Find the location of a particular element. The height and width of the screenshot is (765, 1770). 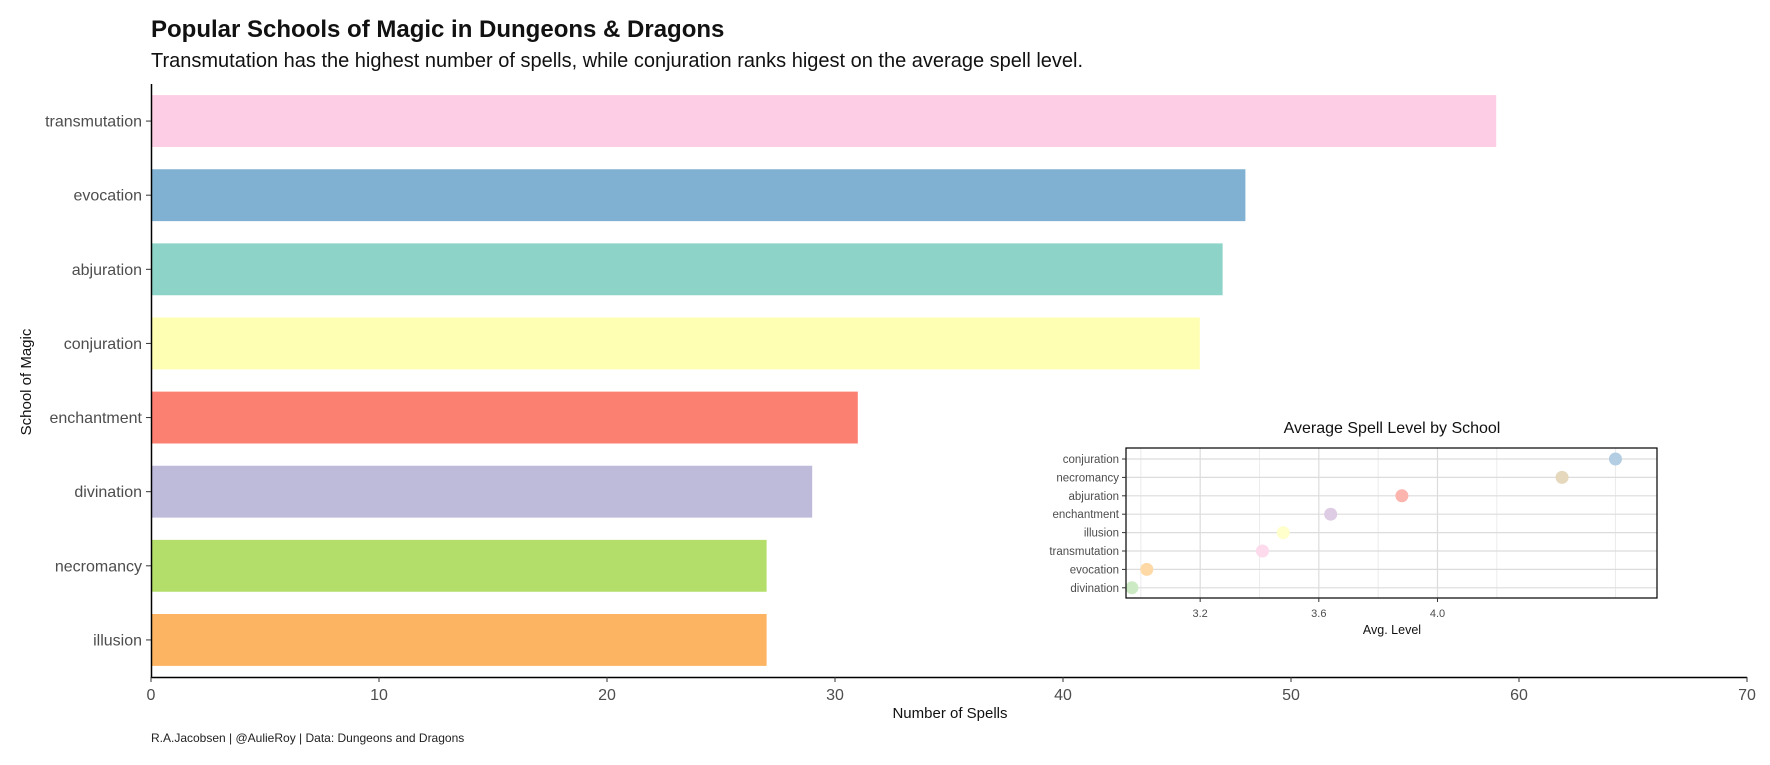

inset-category-label-enchantment: enchantment is located at coordinates (1086, 515).